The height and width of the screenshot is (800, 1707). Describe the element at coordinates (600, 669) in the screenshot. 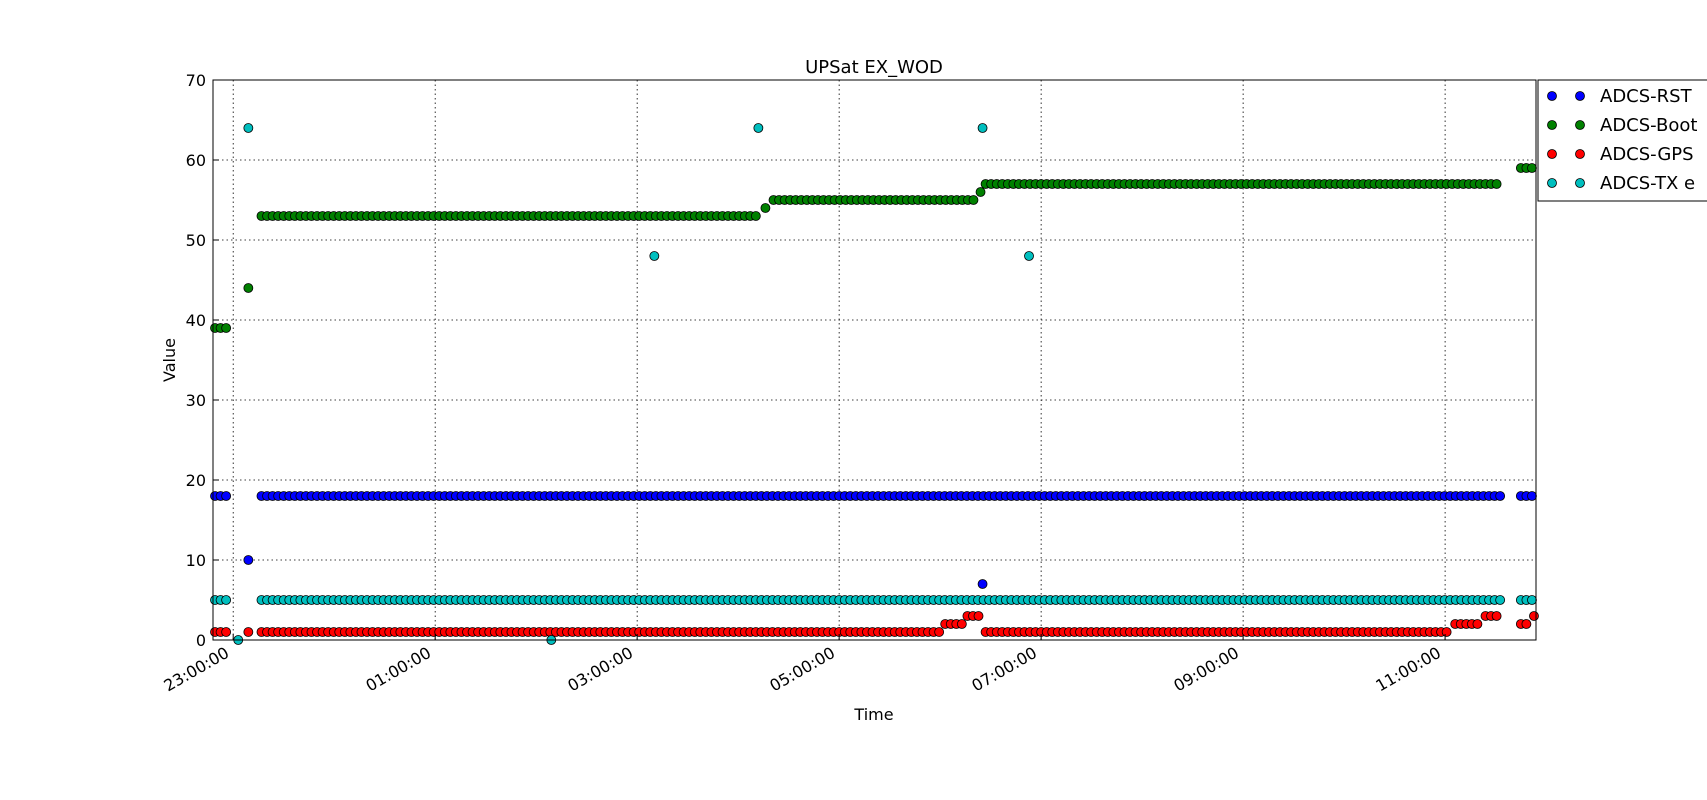

I see `x-tick-label: 03:00:00` at that location.